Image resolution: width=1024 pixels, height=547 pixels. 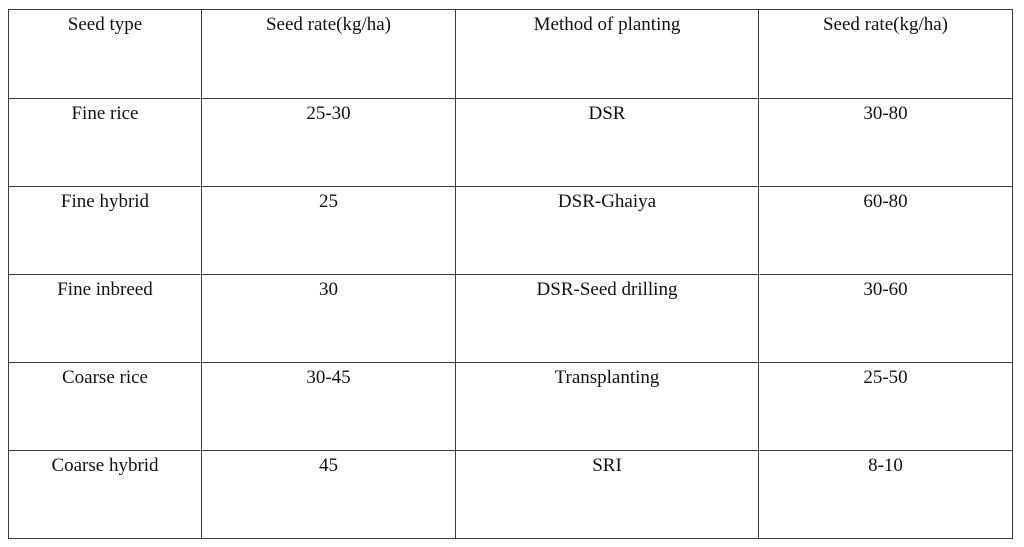 I want to click on cell-seed-rate-2: 60-80, so click(x=885, y=230).